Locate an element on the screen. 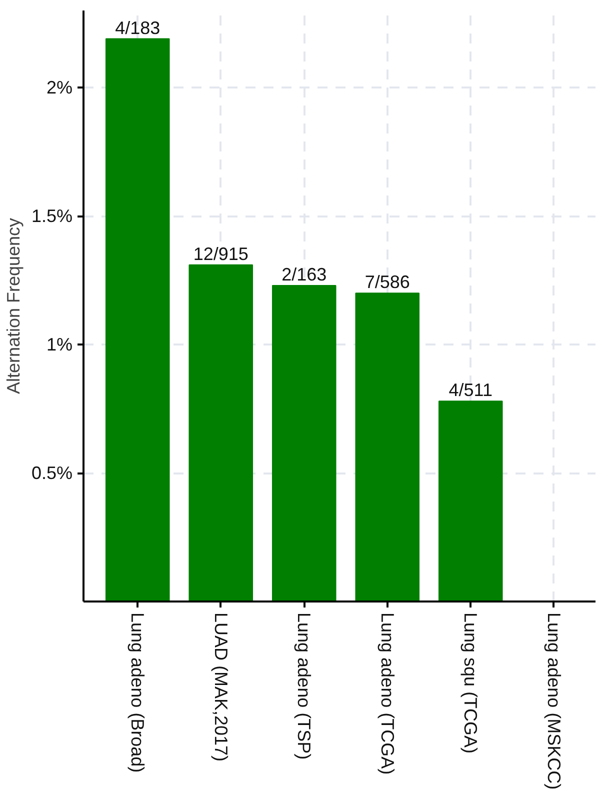 This screenshot has width=600, height=792. x-tick-label: Lung adeno (MSKCC) is located at coordinates (554, 701).